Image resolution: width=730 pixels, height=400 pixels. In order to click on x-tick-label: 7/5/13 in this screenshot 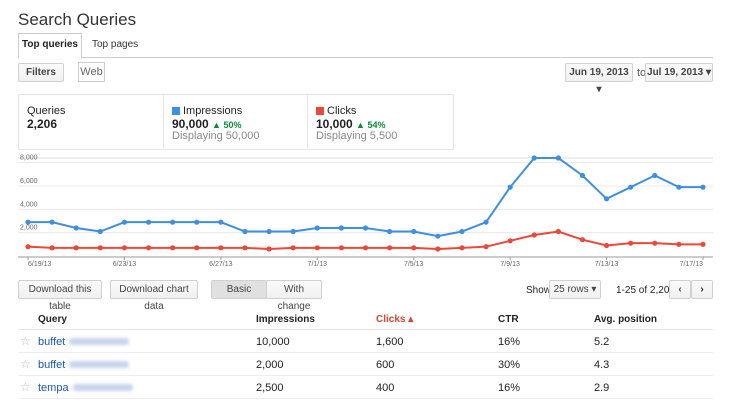, I will do `click(414, 264)`.